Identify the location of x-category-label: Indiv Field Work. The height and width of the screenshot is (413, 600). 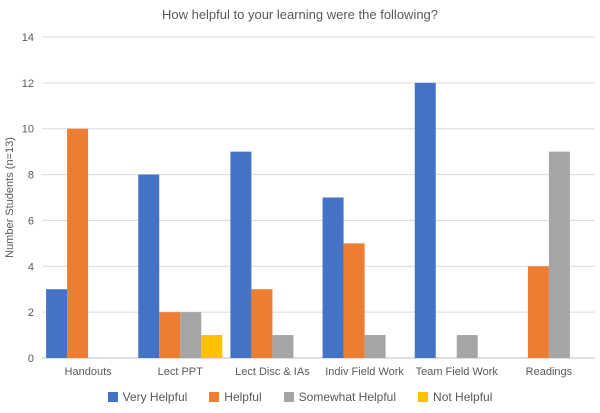
(364, 372).